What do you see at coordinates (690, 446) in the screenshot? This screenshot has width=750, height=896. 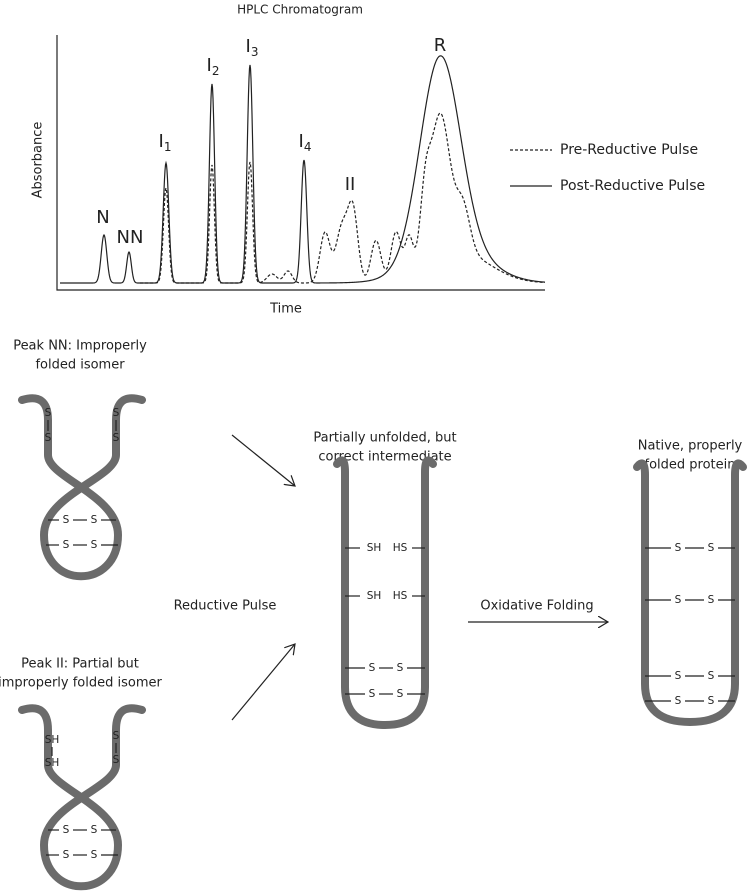 I see `structure-caption: Native, properly` at bounding box center [690, 446].